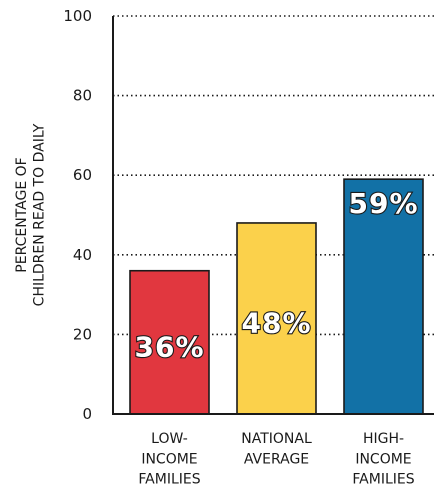  I want to click on data-label: 48%, so click(276, 322).